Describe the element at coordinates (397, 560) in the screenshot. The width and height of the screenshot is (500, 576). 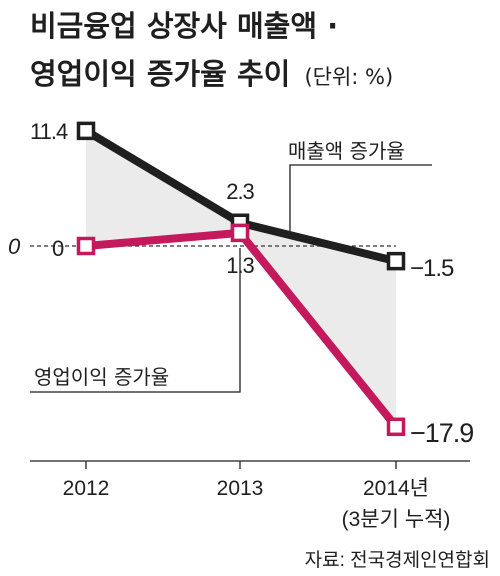
I see `source-label: 자료: 전국경제인연합회` at that location.